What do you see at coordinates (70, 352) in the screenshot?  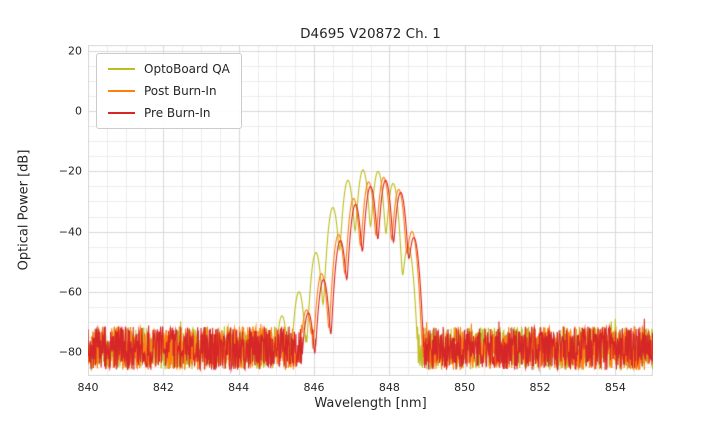 I see `y-tick-label: −80` at bounding box center [70, 352].